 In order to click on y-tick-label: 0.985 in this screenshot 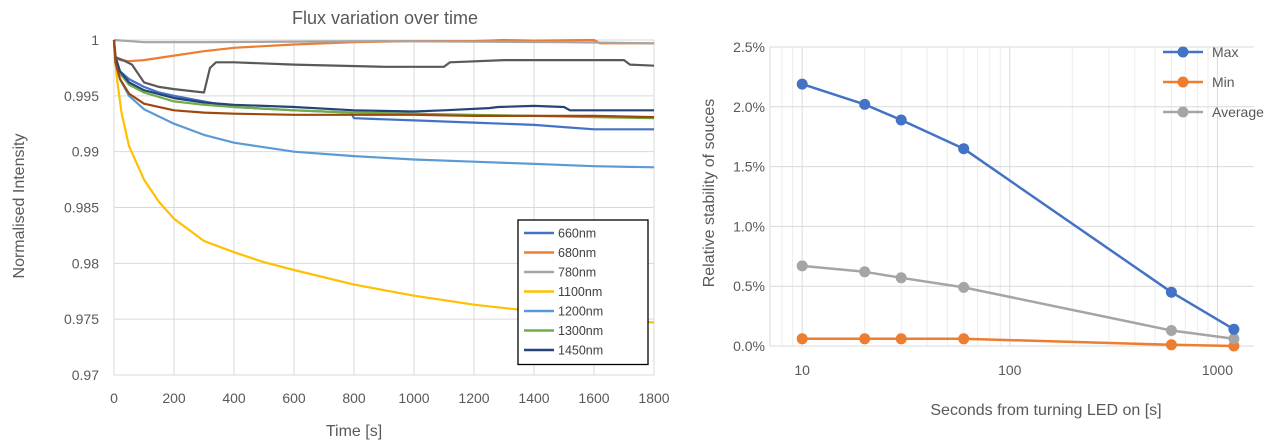, I will do `click(81, 208)`.